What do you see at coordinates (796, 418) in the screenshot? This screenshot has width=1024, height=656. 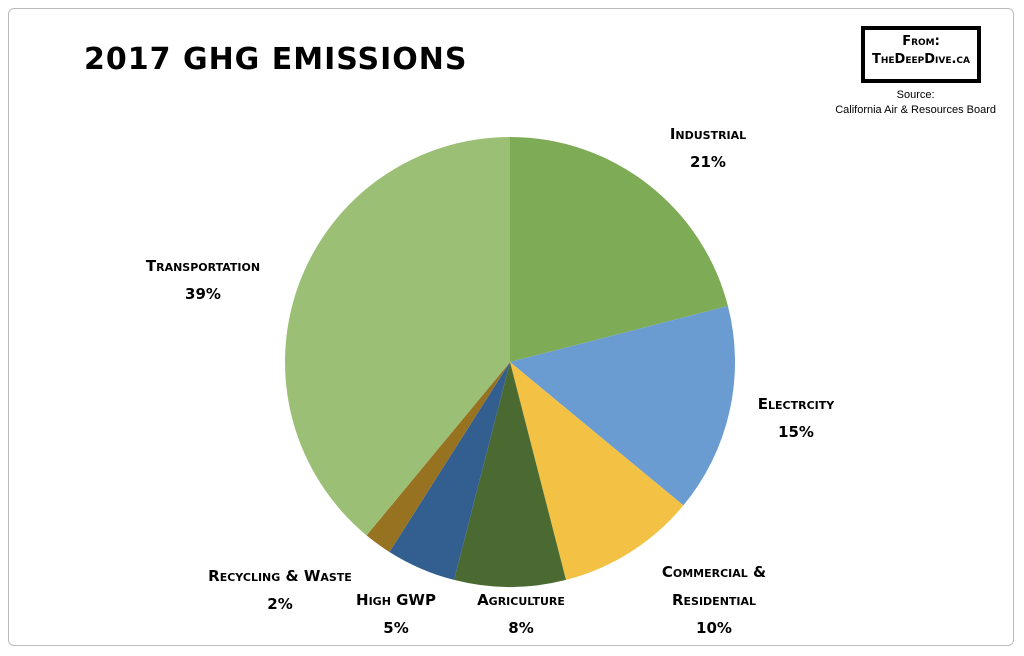 I see `slice-label: Electrcity 15%` at bounding box center [796, 418].